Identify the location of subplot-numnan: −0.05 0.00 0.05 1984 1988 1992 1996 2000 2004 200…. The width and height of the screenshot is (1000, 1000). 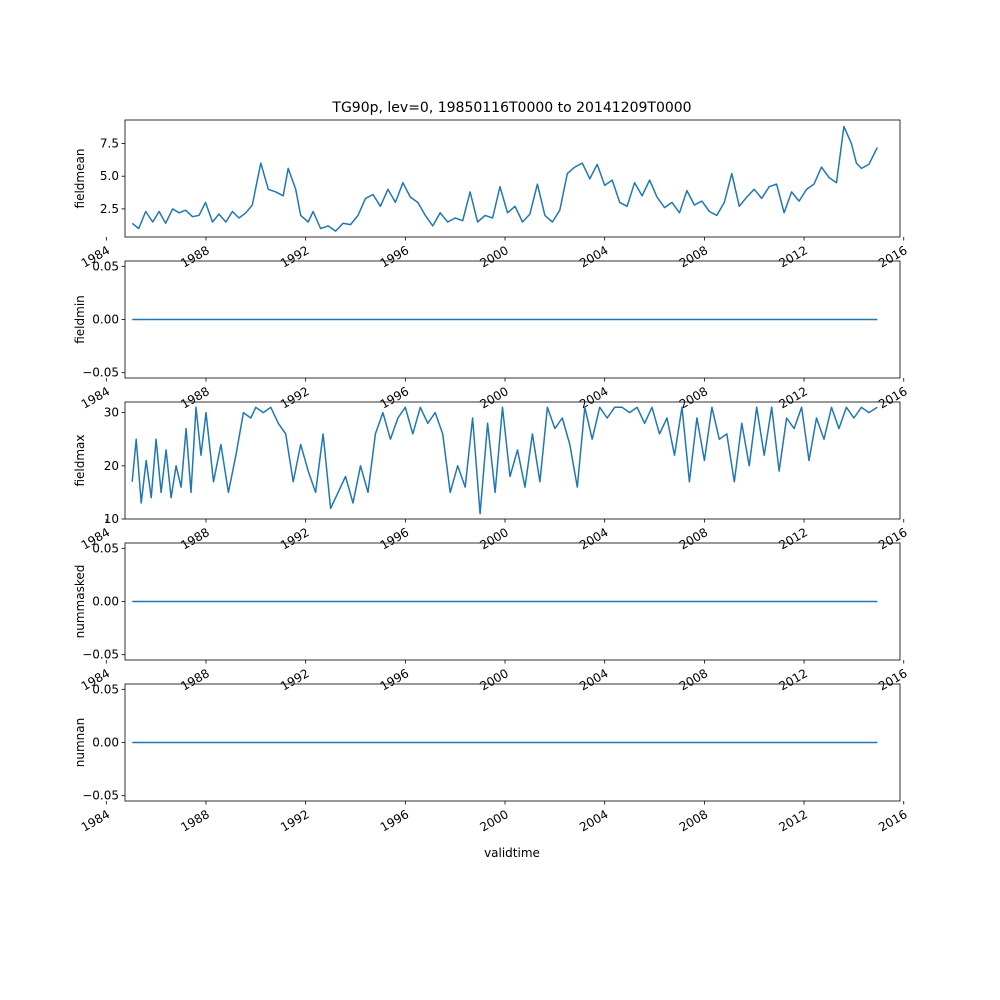
(491, 758).